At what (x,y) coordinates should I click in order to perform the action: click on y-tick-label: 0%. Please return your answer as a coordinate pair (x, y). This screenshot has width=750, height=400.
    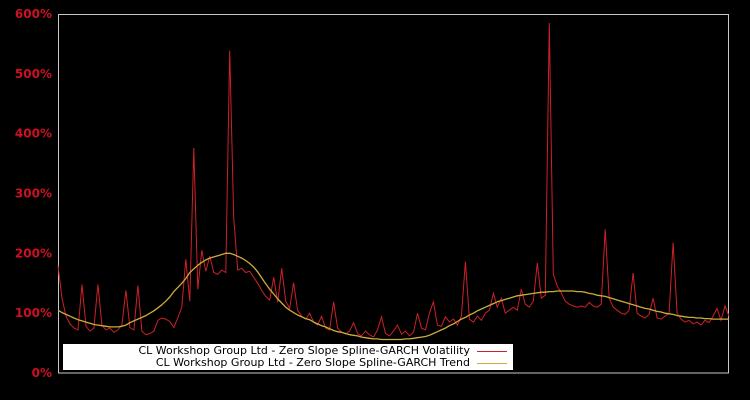
    Looking at the image, I should click on (42, 373).